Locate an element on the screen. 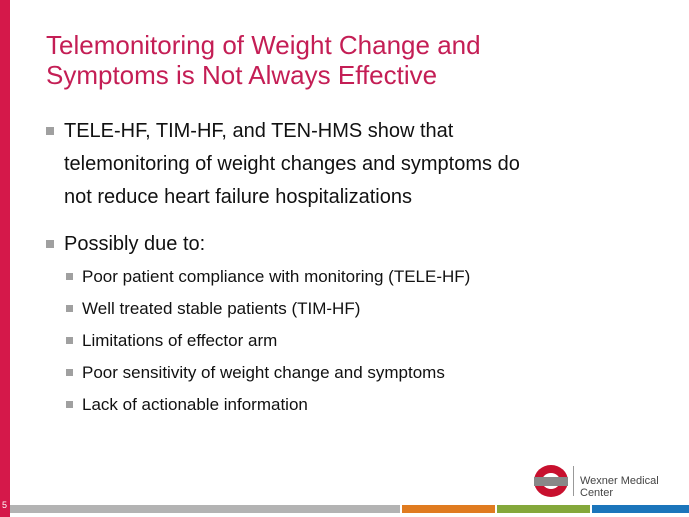 This screenshot has height=517, width=689. title-line: Telemonitoring of Weight Change and is located at coordinates (263, 45).